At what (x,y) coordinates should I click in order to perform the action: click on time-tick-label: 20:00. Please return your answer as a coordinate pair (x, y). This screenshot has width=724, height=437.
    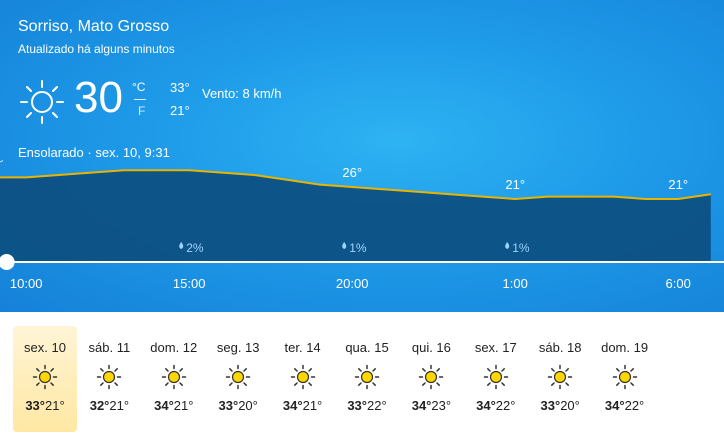
    Looking at the image, I should click on (352, 283).